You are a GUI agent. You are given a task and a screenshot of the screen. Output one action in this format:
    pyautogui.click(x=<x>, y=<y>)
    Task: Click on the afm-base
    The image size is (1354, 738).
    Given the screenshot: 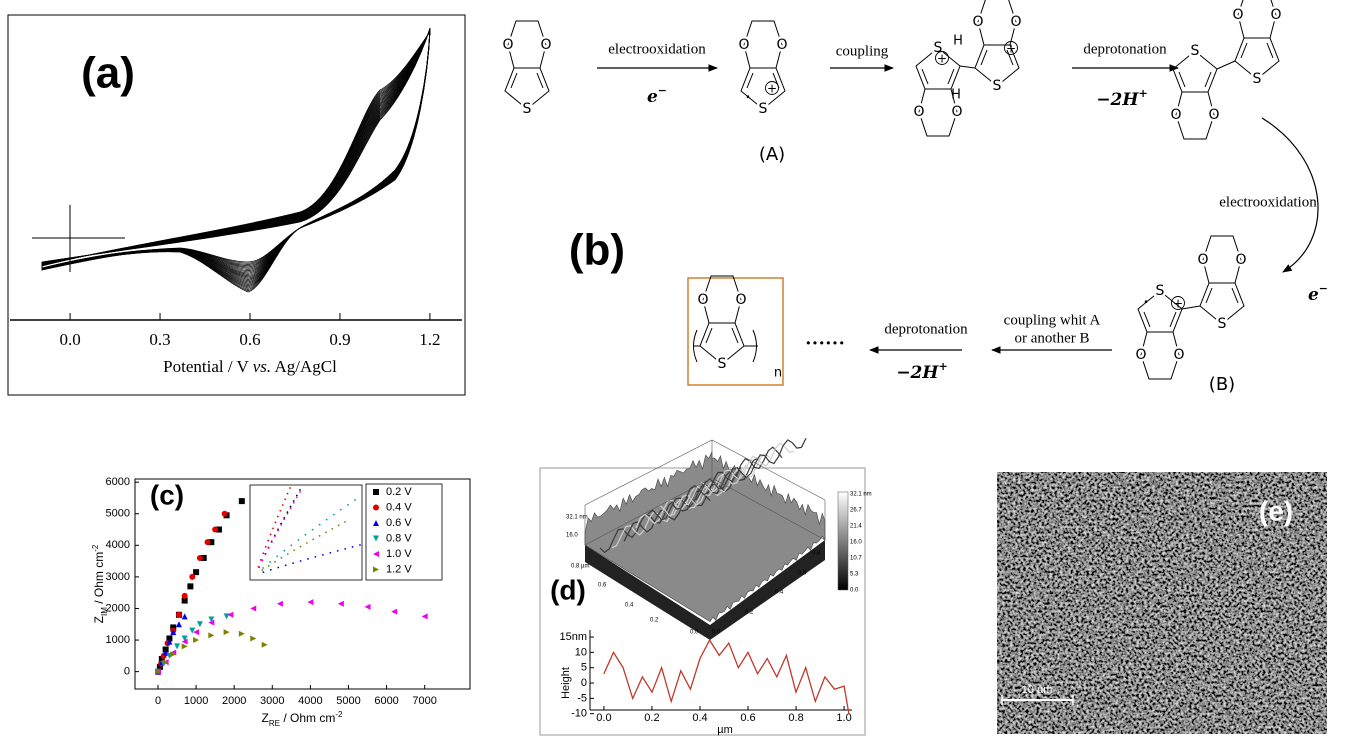 What is the action you would take?
    pyautogui.click(x=705, y=590)
    